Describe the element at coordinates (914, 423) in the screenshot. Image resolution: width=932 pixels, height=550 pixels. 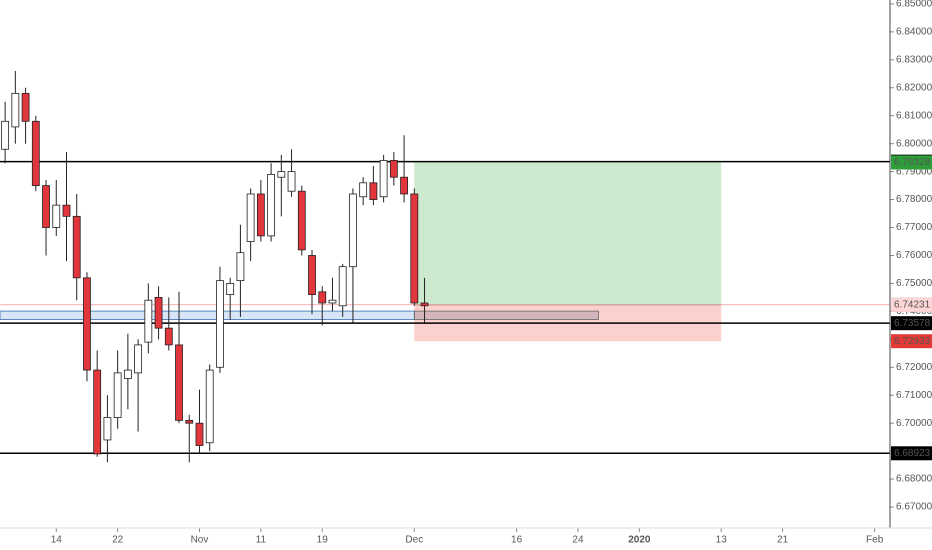
I see `y-tick-label: 6.70000` at that location.